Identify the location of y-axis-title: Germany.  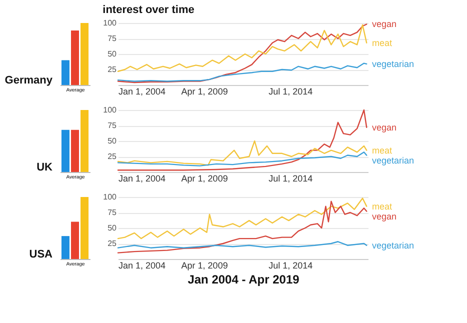
(29, 80).